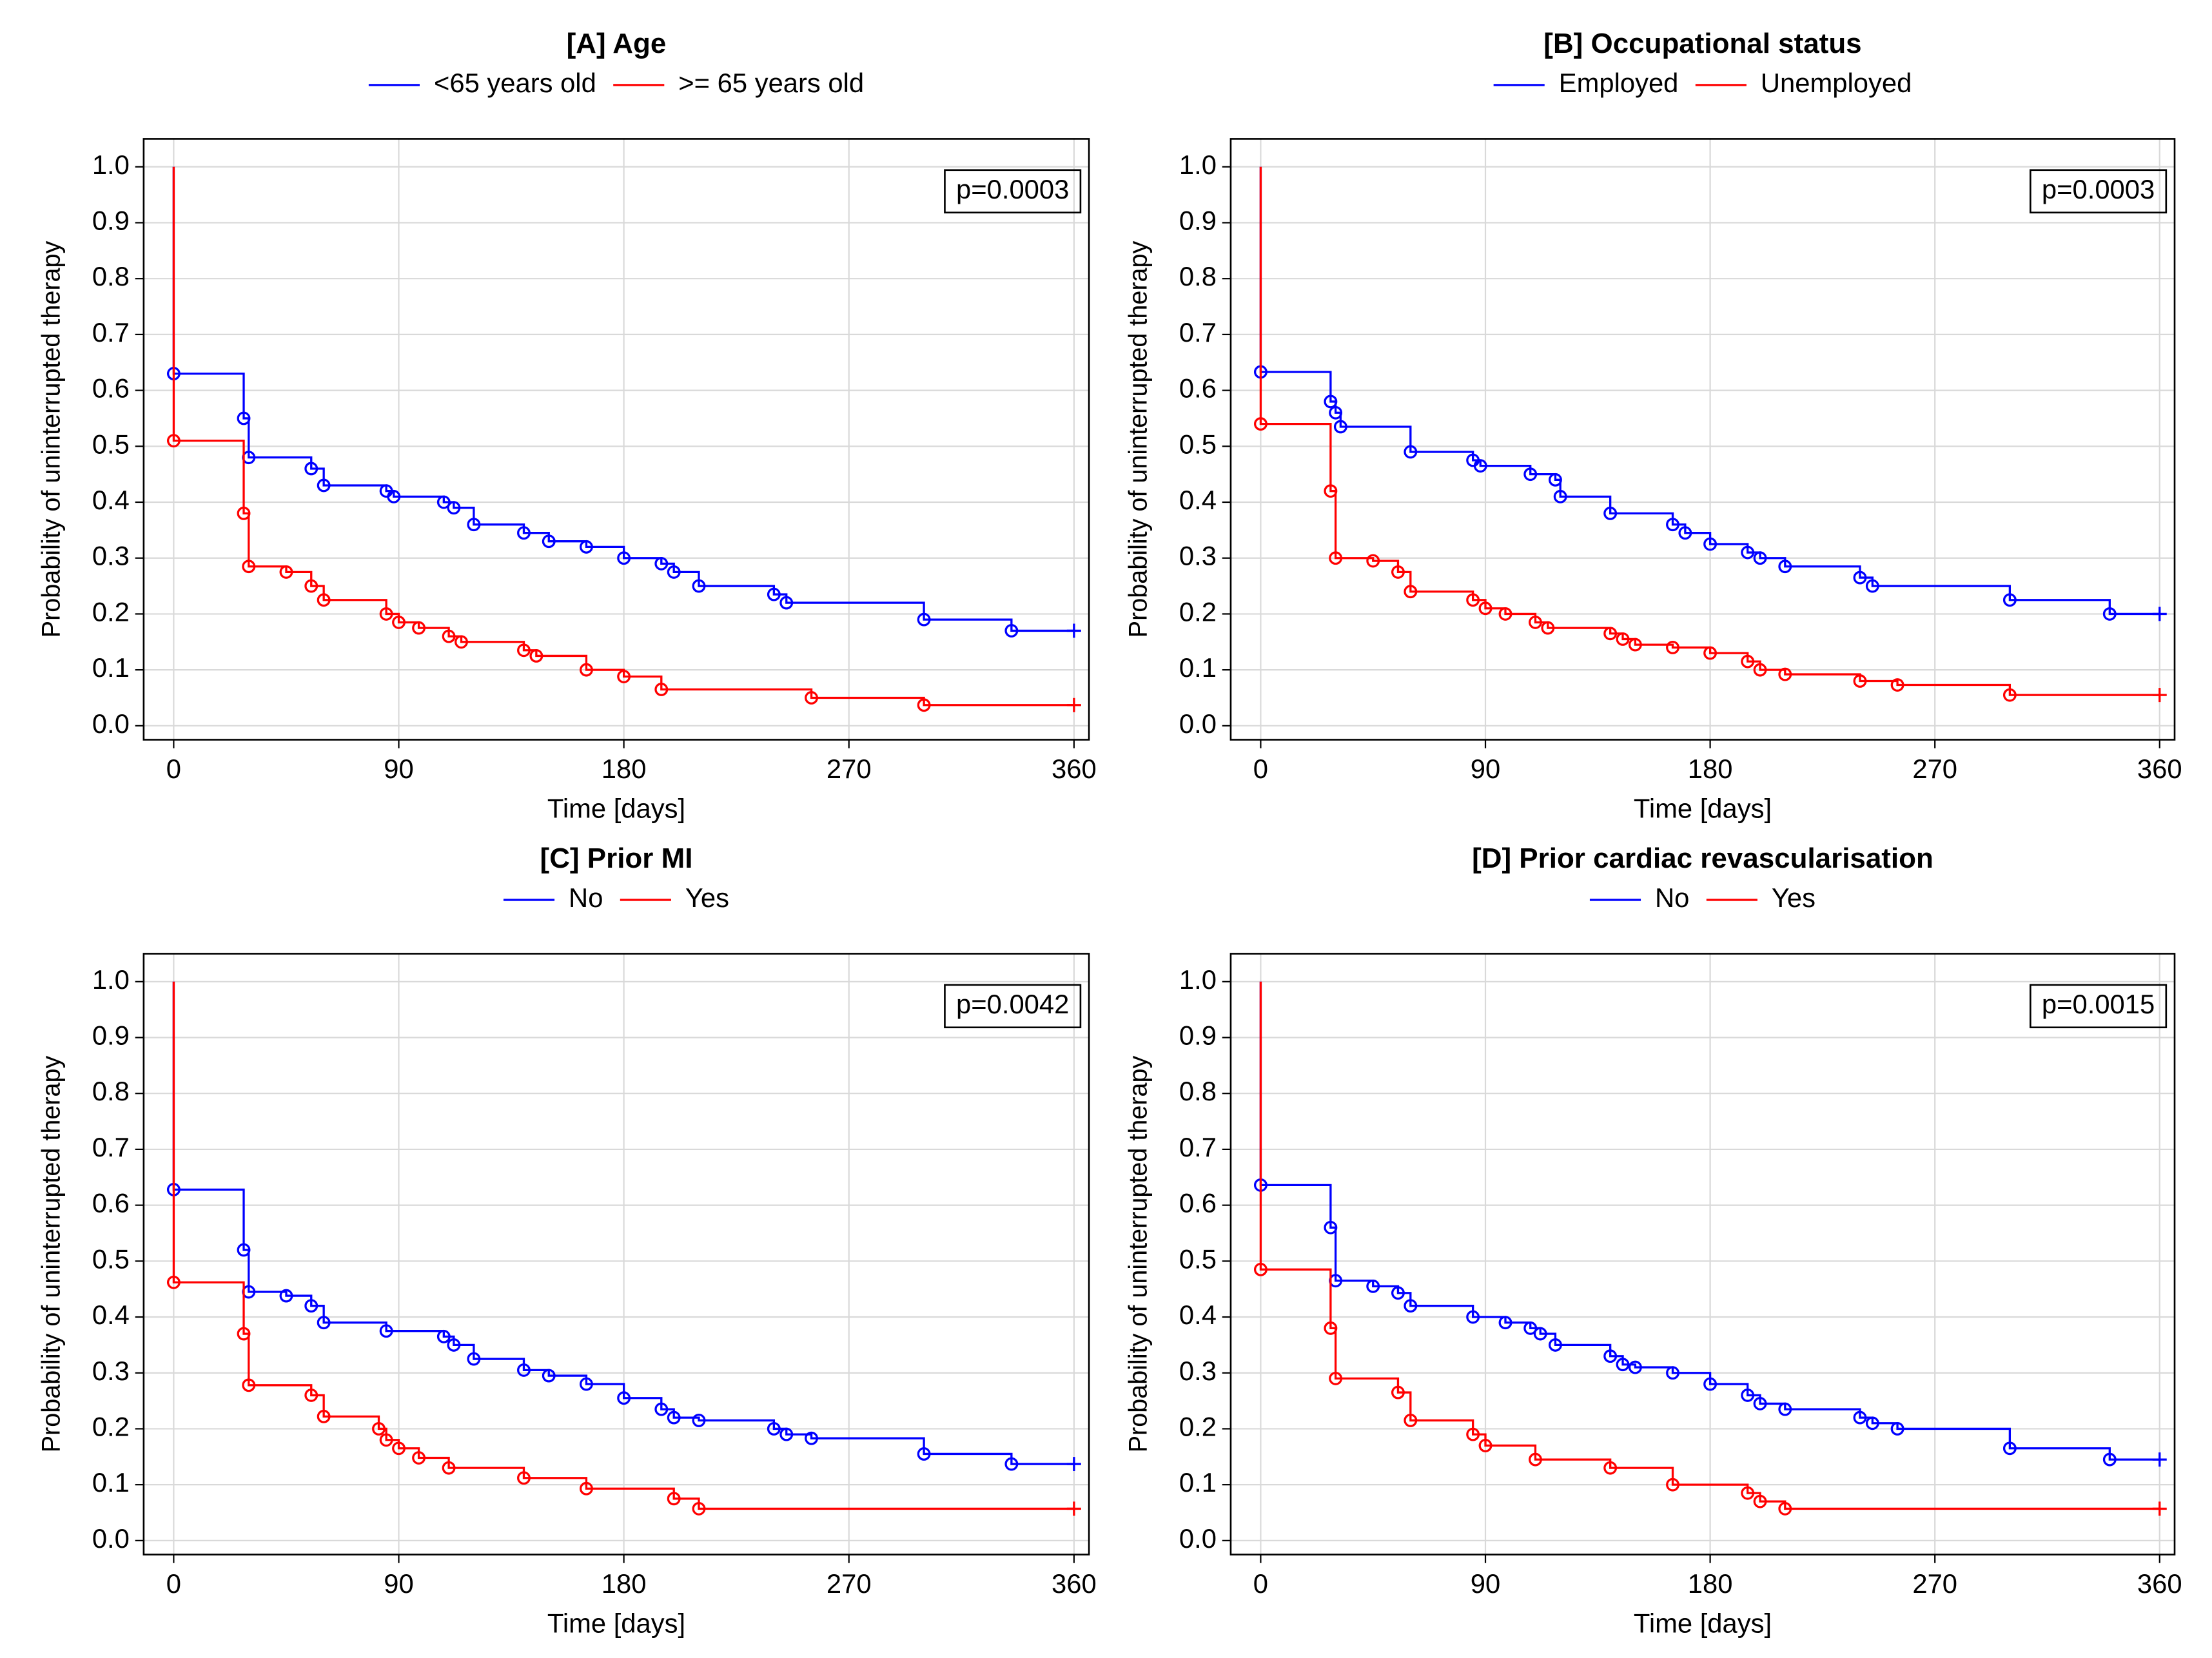  I want to click on chart-title: [A] Age, so click(617, 43).